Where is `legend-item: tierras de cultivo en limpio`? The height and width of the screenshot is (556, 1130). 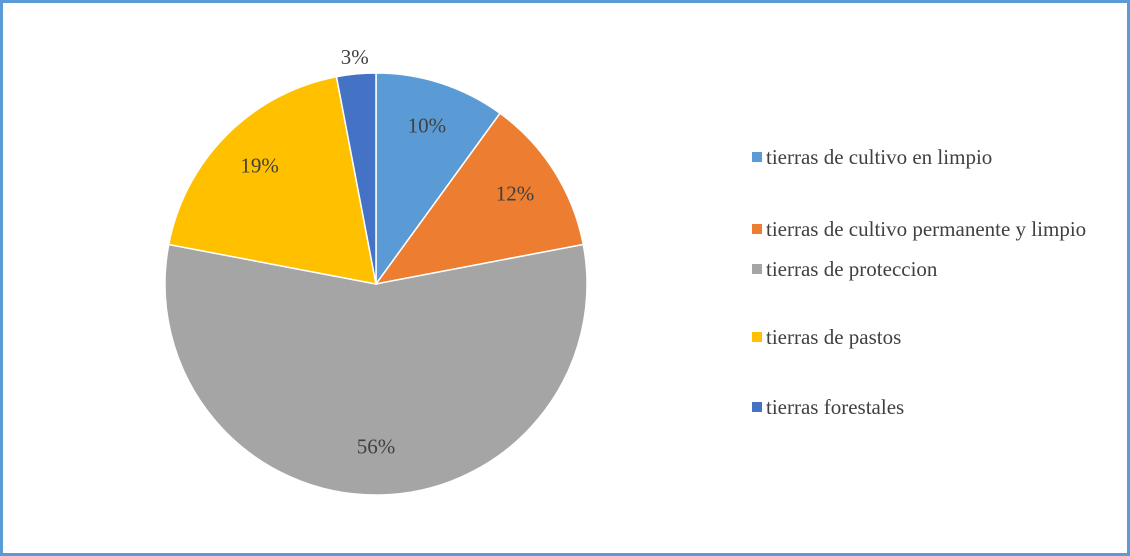 legend-item: tierras de cultivo en limpio is located at coordinates (932, 157).